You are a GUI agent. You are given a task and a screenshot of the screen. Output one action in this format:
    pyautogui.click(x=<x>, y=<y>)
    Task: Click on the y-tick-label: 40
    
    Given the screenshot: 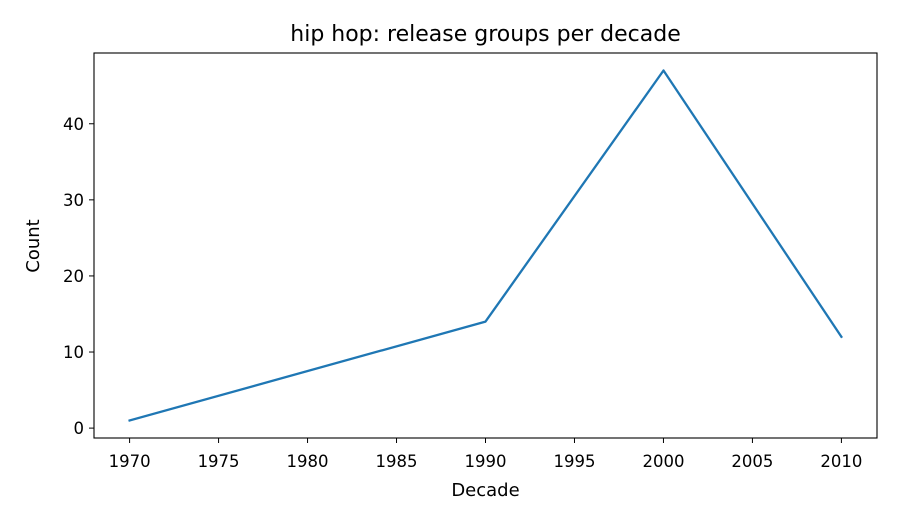 What is the action you would take?
    pyautogui.click(x=73, y=124)
    